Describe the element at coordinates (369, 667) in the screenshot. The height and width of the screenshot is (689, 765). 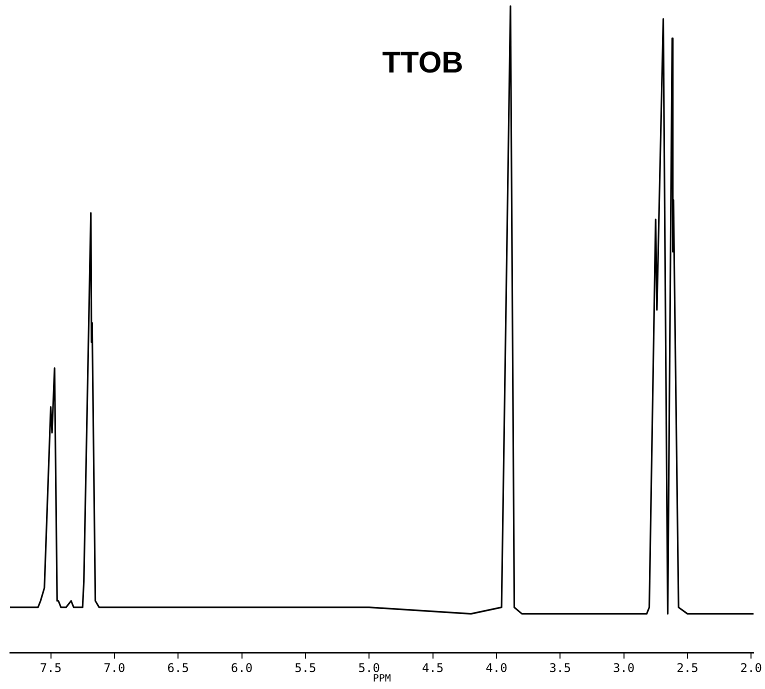
I see `x-tick-label: 5.0` at that location.